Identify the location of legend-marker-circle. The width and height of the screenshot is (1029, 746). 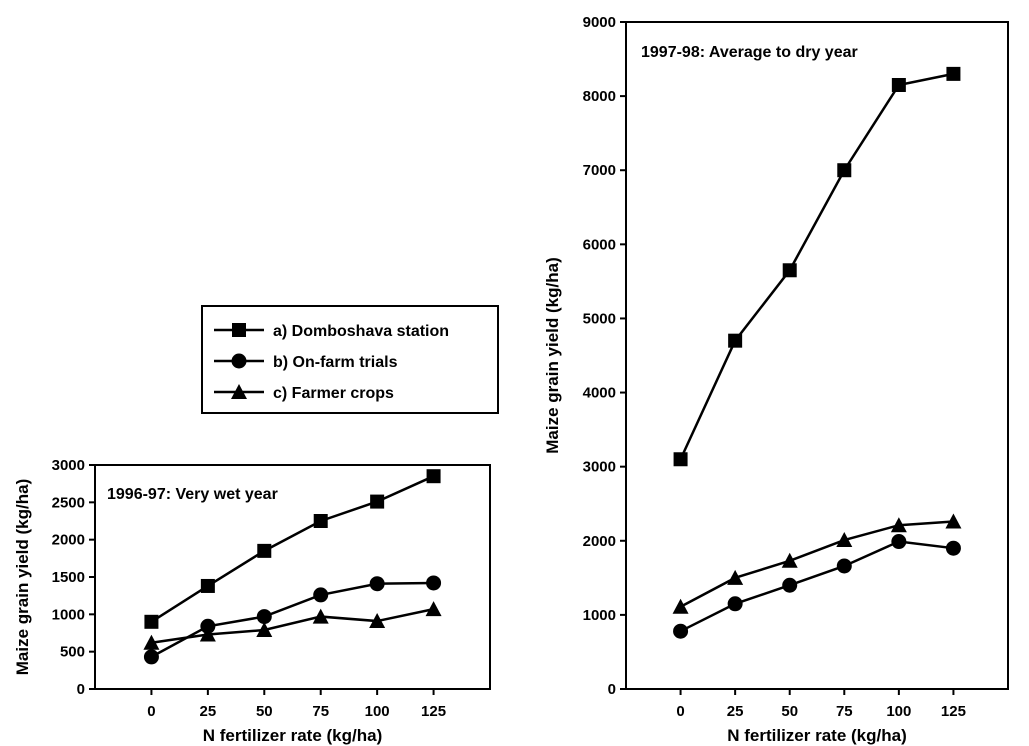
(239, 361).